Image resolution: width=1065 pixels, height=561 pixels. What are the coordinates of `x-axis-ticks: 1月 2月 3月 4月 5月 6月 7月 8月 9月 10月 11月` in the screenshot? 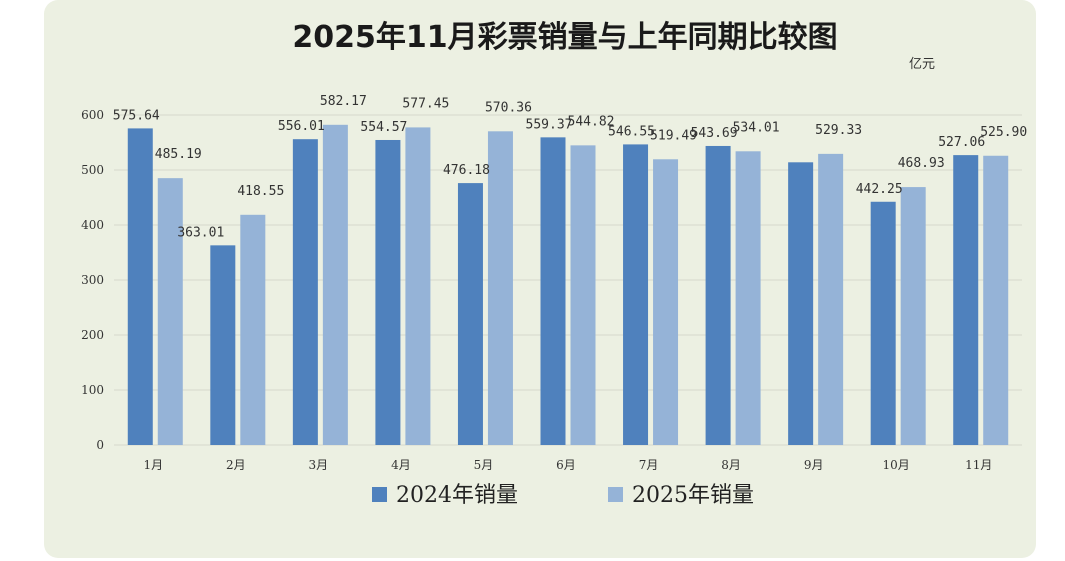 It's located at (567, 465).